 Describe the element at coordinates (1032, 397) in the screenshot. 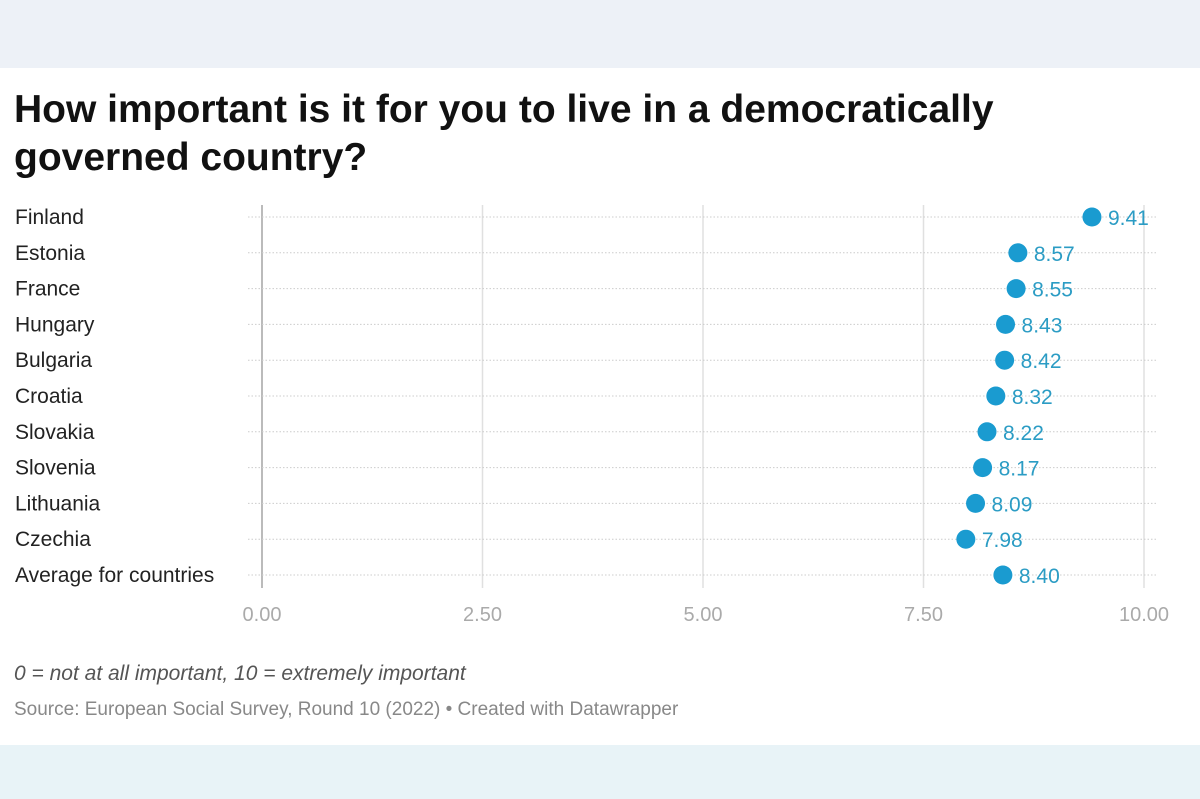

I see `value-label: 8.32` at that location.